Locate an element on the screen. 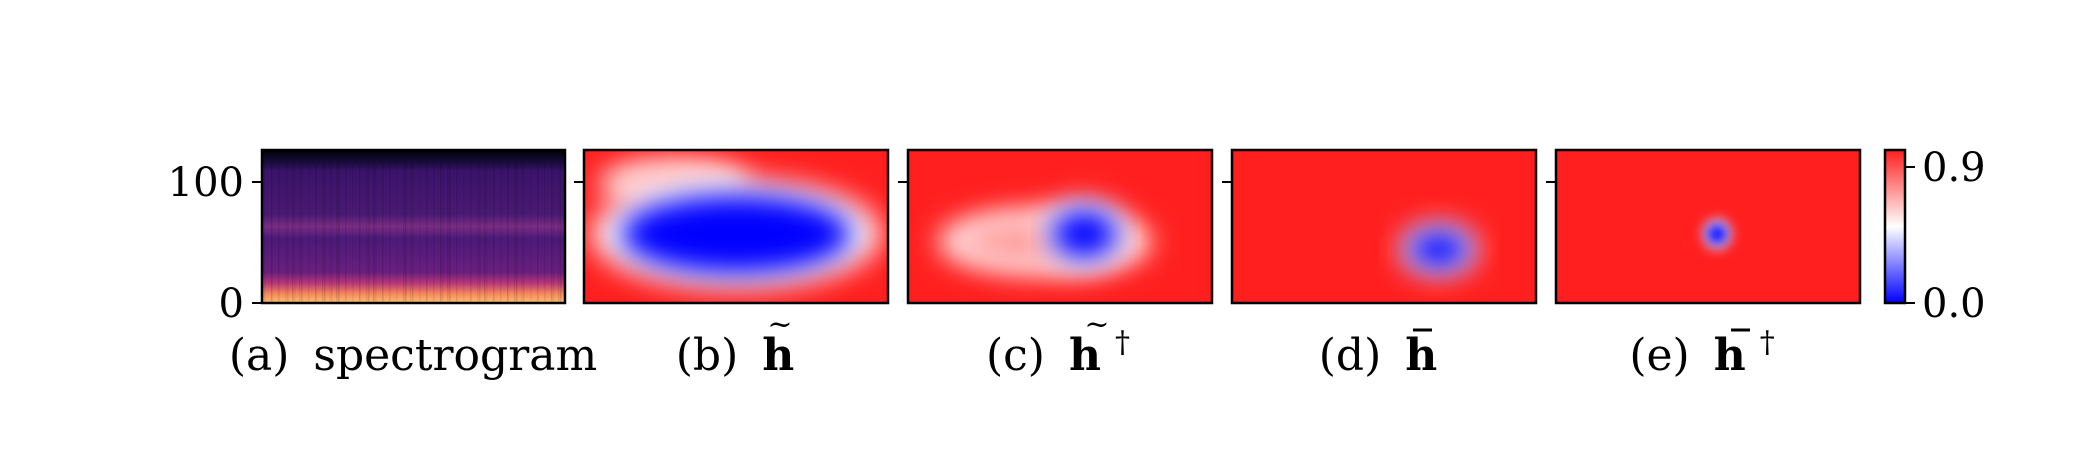 The width and height of the screenshot is (2100, 450). caption-c: (c) h † is located at coordinates (1058, 353).